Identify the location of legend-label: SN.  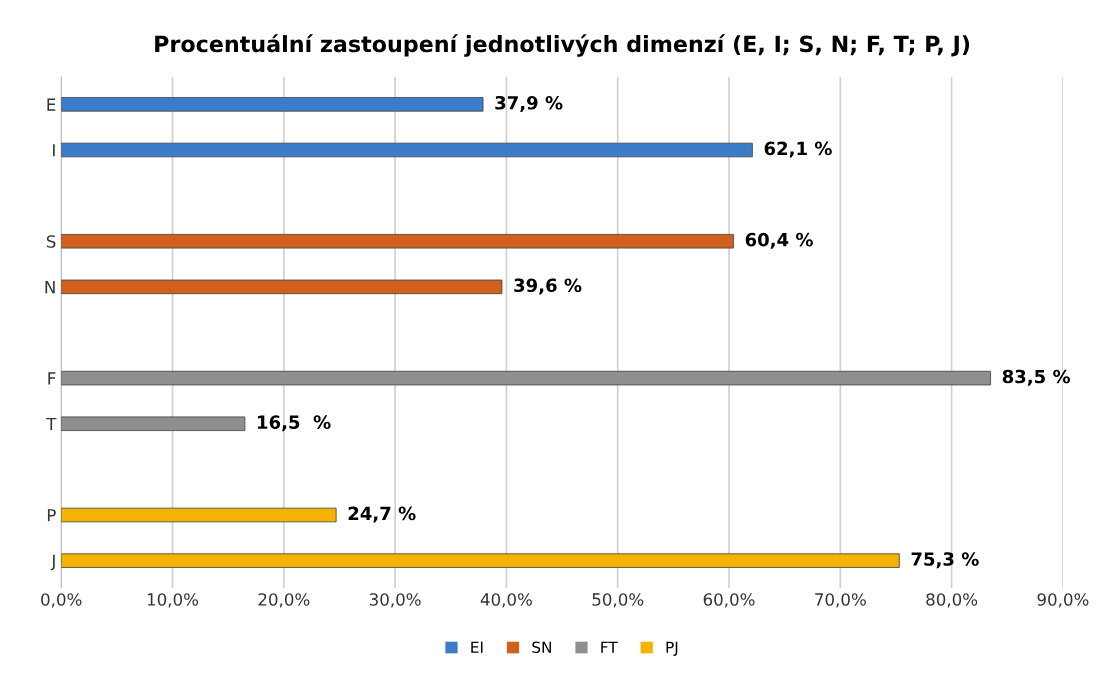
(541, 647).